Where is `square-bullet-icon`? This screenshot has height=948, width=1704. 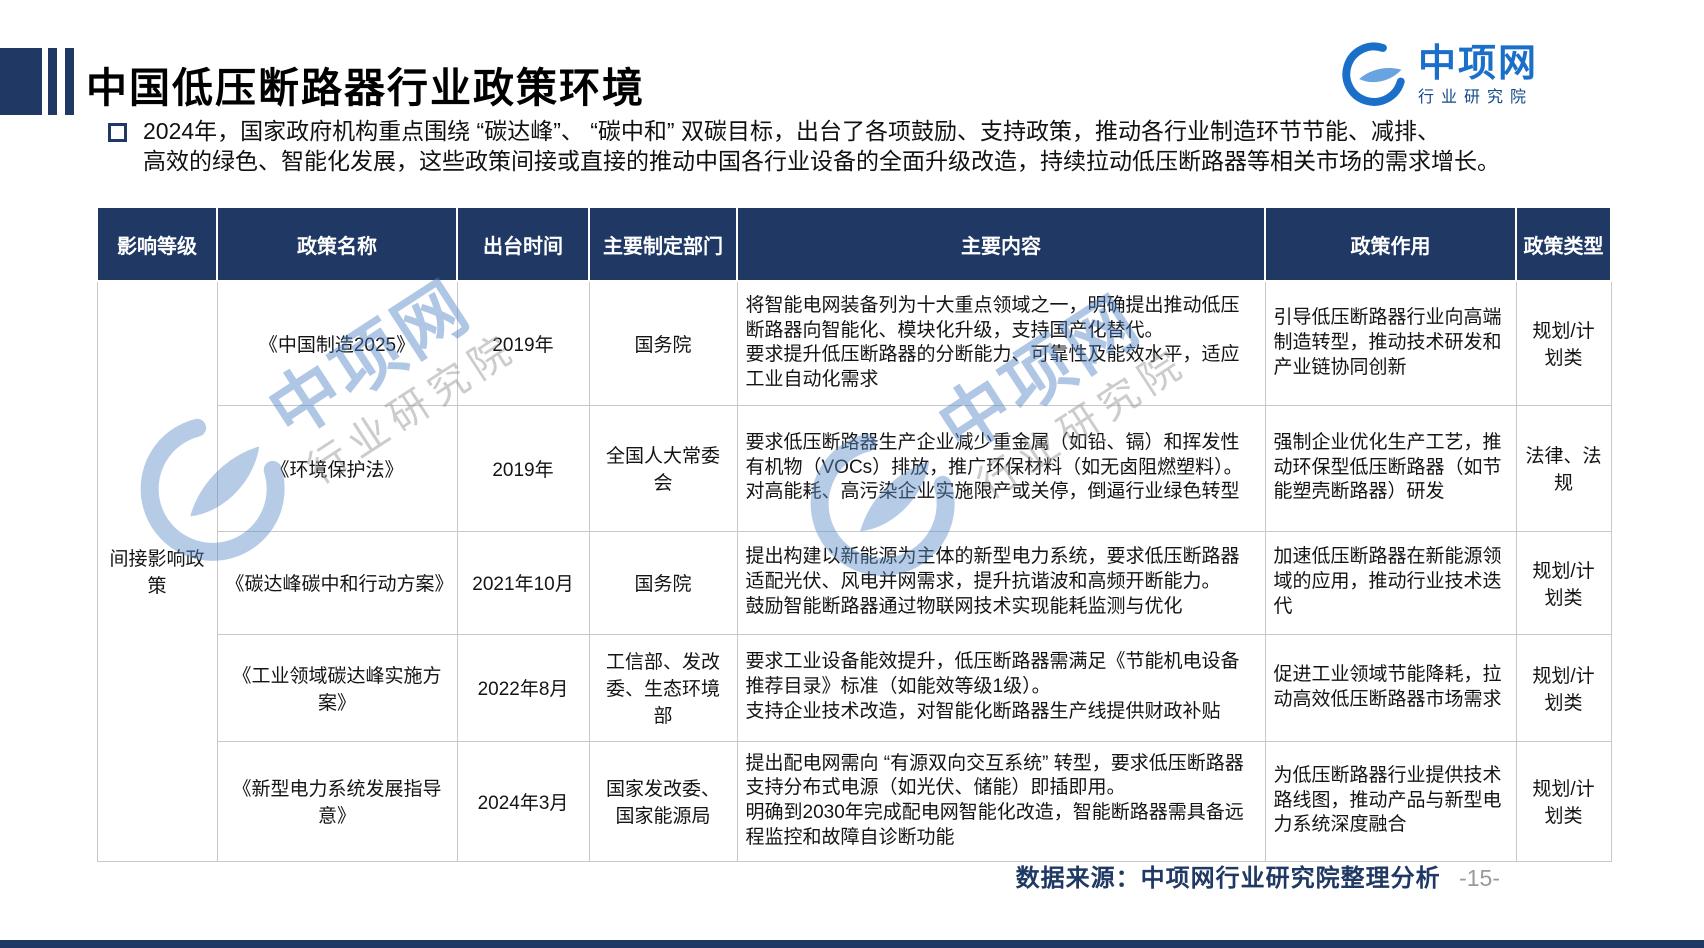
square-bullet-icon is located at coordinates (117, 132).